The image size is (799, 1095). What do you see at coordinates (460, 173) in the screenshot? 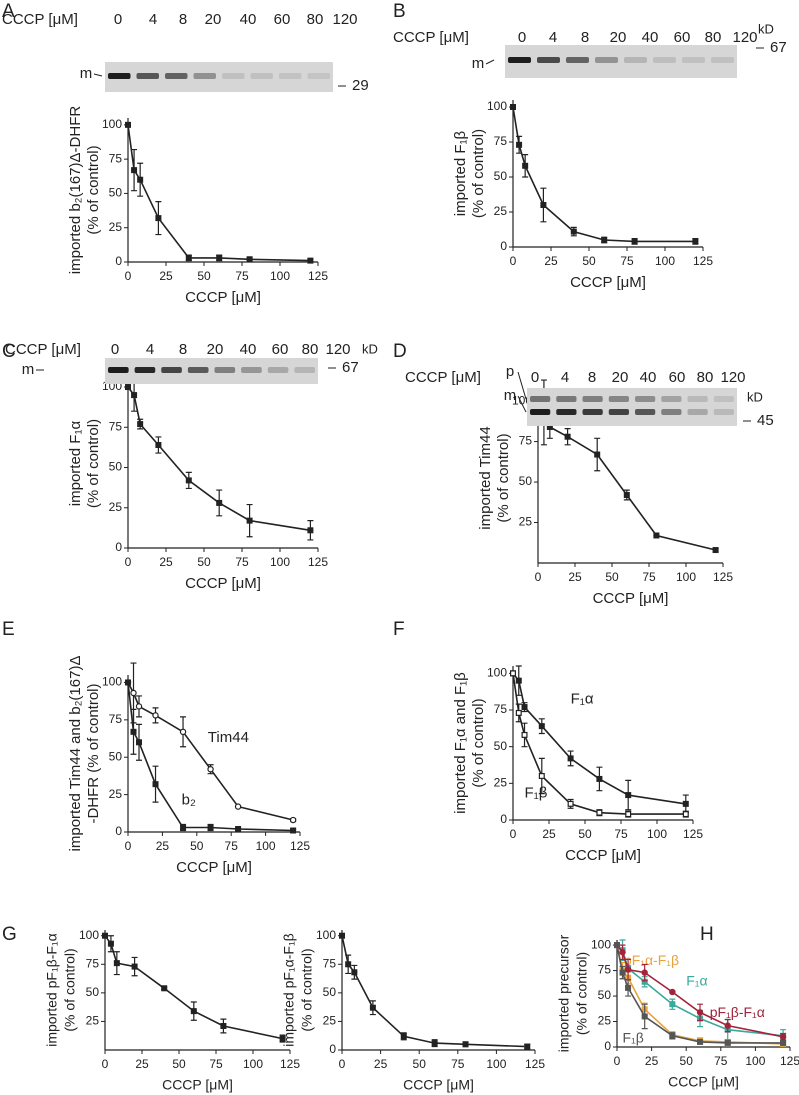
I see `y-axis-label: imported F₁β` at bounding box center [460, 173].